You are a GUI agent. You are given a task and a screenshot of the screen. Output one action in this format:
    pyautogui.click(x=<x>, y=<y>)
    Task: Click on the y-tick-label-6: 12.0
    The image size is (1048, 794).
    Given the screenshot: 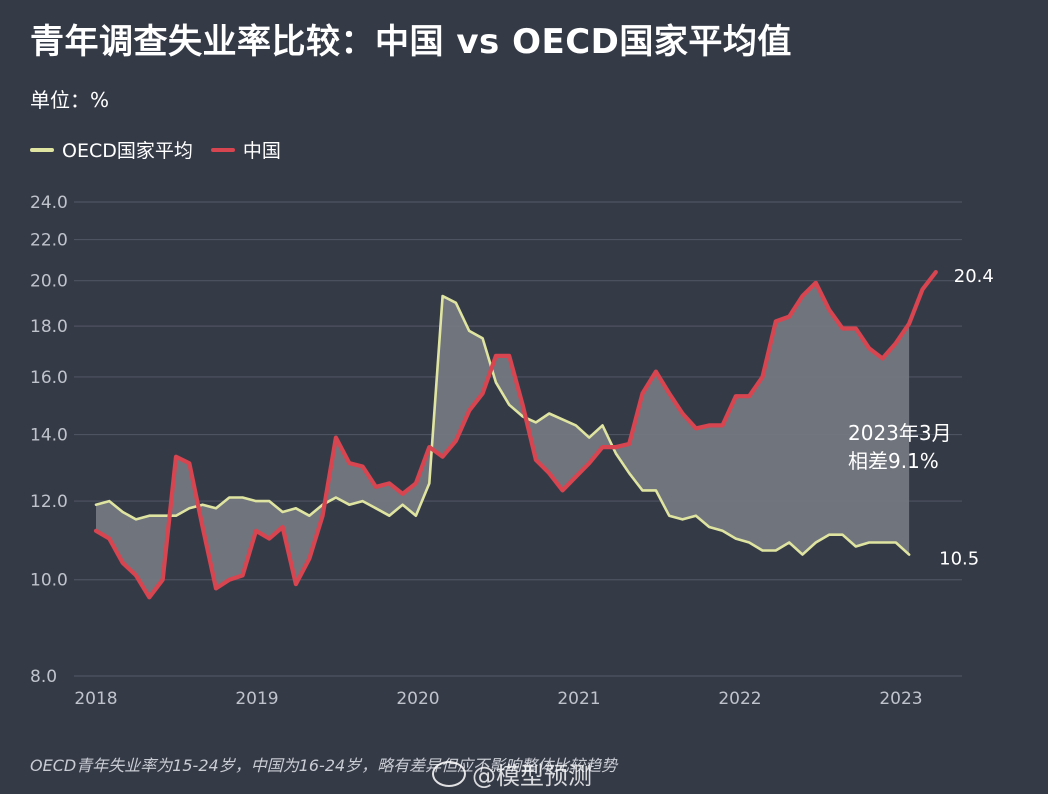 What is the action you would take?
    pyautogui.click(x=49, y=502)
    